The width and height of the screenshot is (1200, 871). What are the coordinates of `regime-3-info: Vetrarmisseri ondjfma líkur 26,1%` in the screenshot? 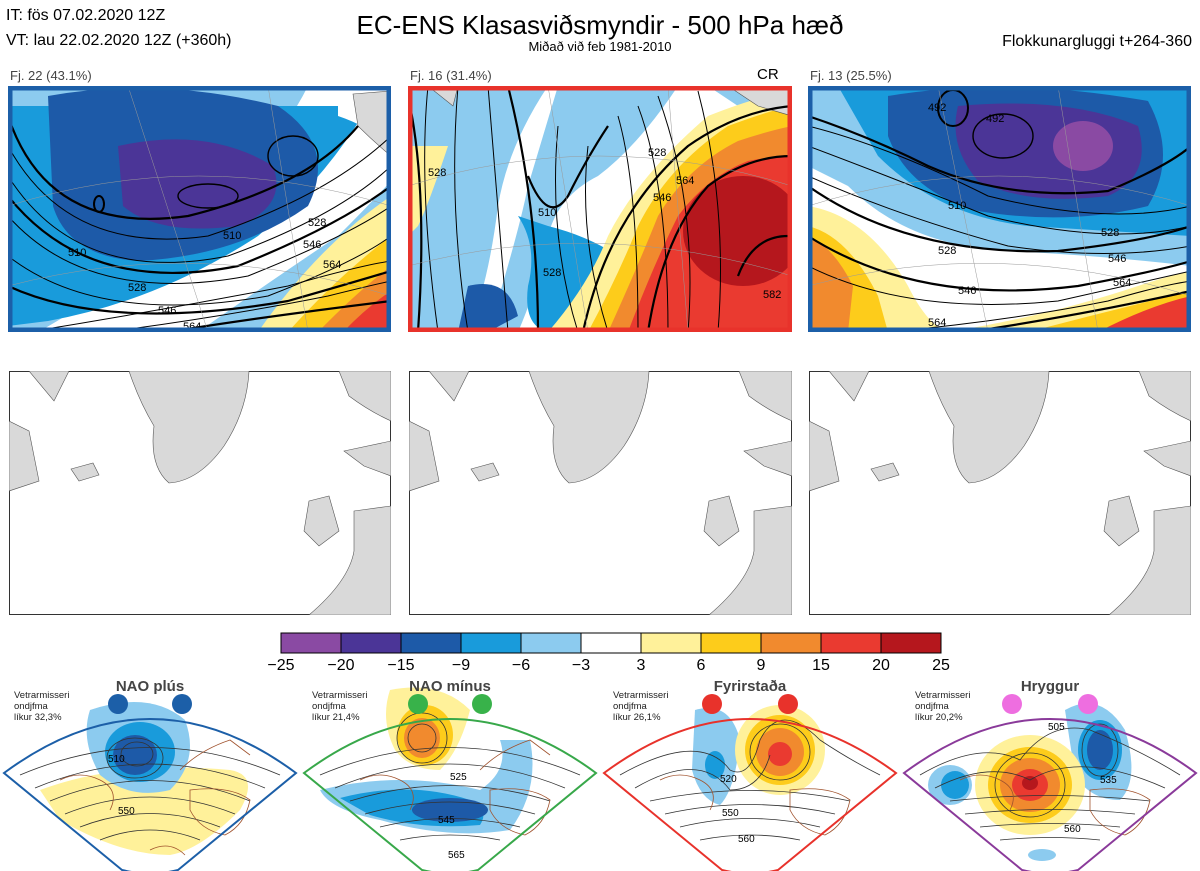 It's located at (640, 706).